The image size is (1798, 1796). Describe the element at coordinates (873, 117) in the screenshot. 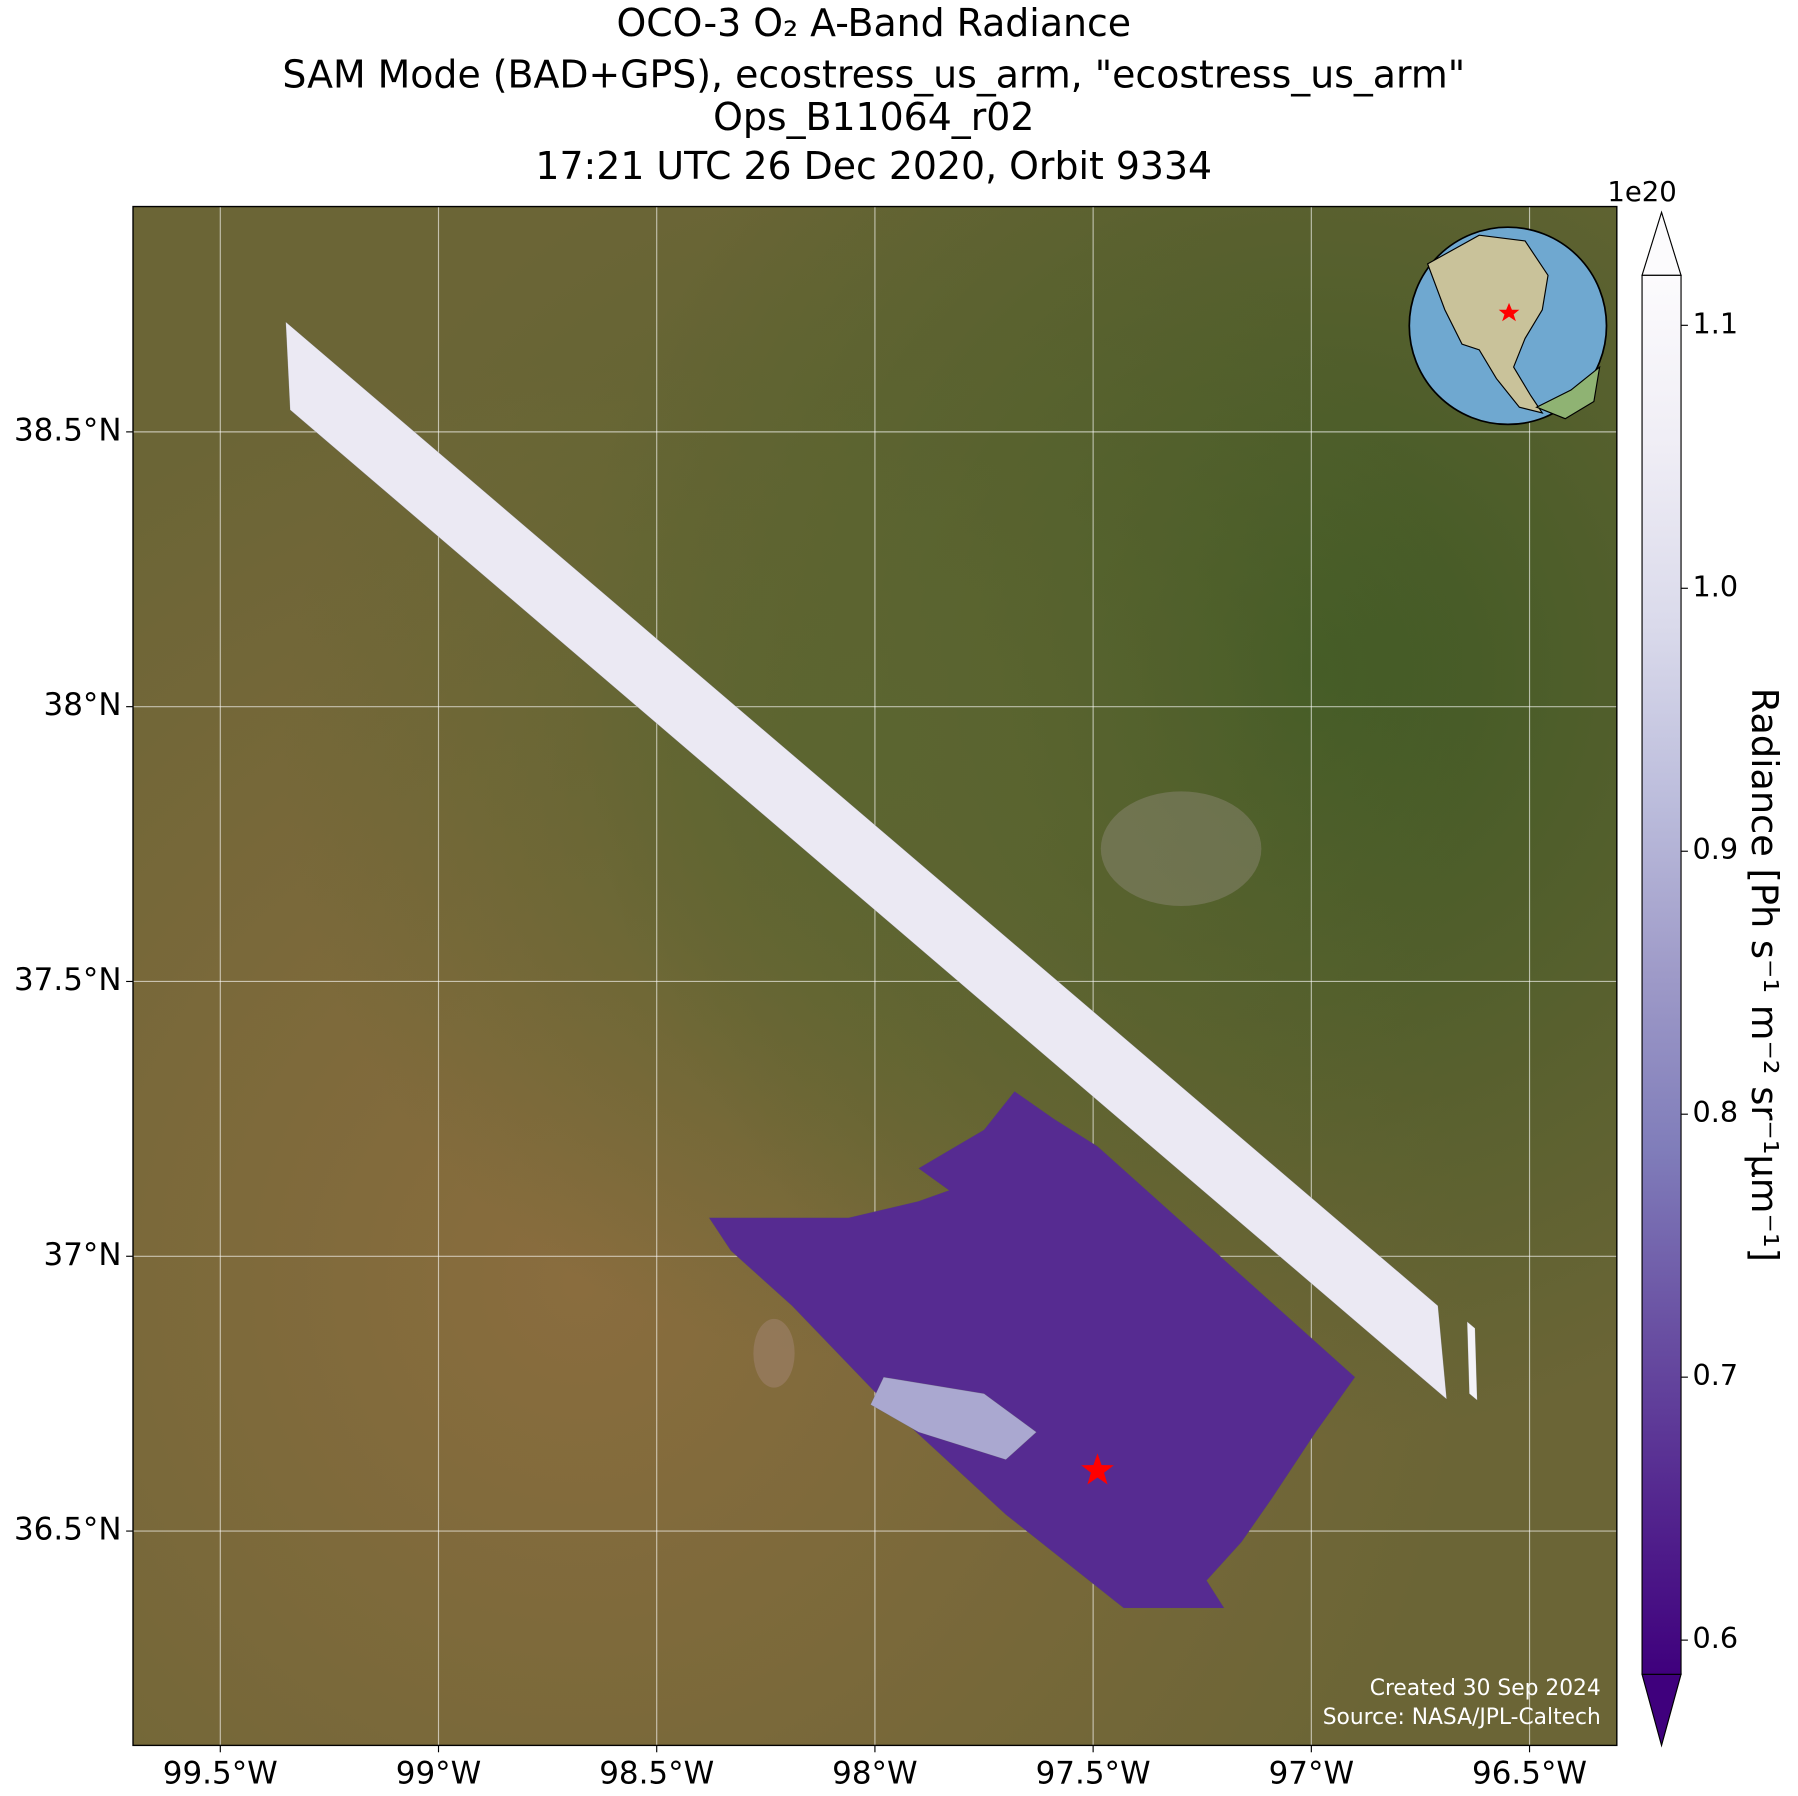

I see `title-line: Ops_B11064_r02` at that location.